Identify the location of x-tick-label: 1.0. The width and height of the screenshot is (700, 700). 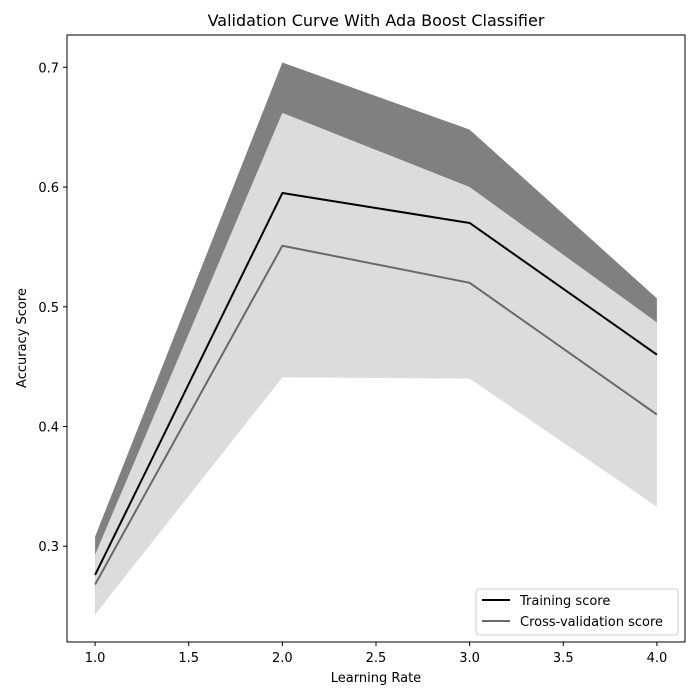
(95, 658).